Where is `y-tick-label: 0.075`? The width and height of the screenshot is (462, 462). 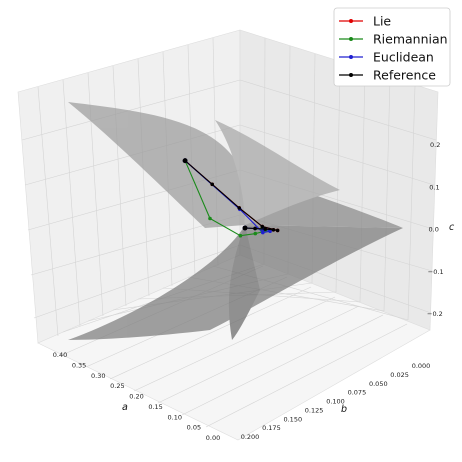
y-tick-label: 0.075 is located at coordinates (357, 393).